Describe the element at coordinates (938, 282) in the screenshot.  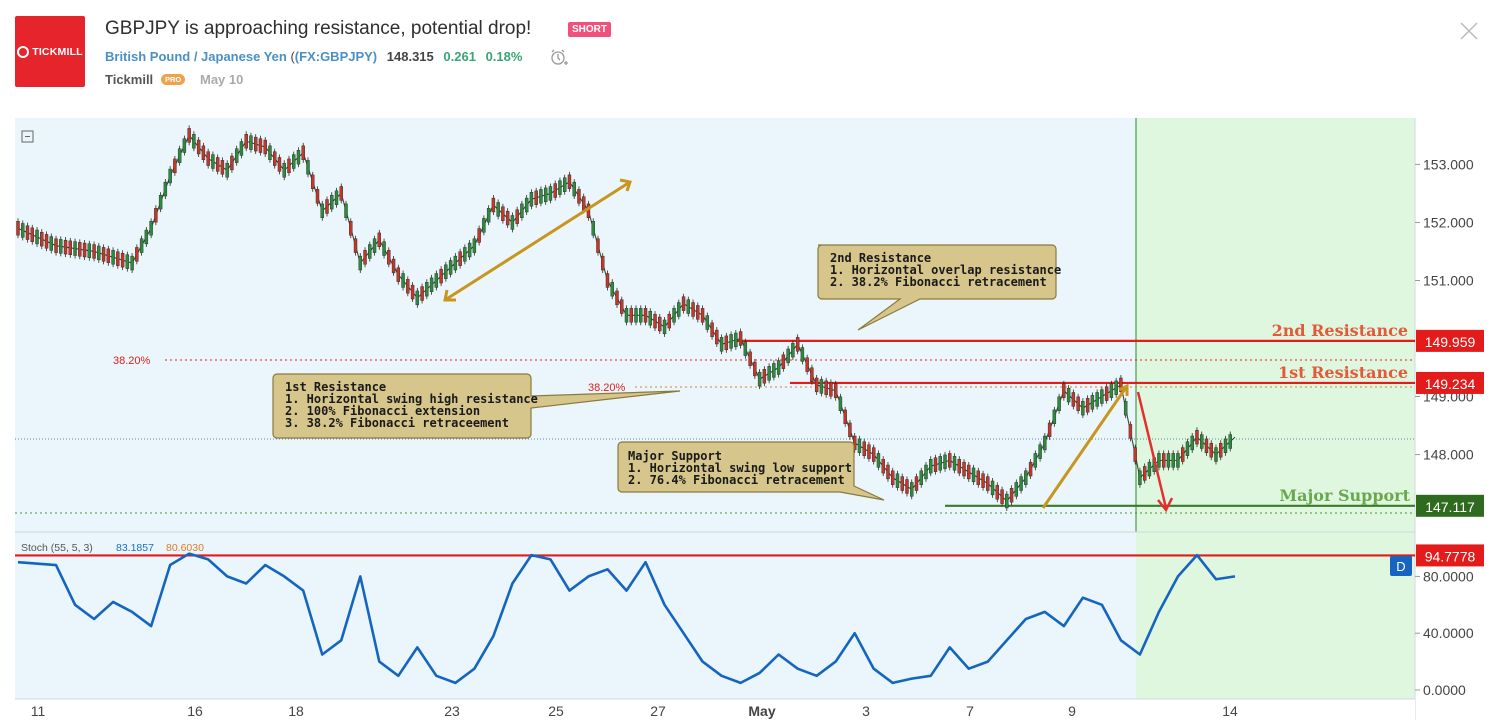
I see `callout-line: 2. 38.2% Fibonacci retracement` at that location.